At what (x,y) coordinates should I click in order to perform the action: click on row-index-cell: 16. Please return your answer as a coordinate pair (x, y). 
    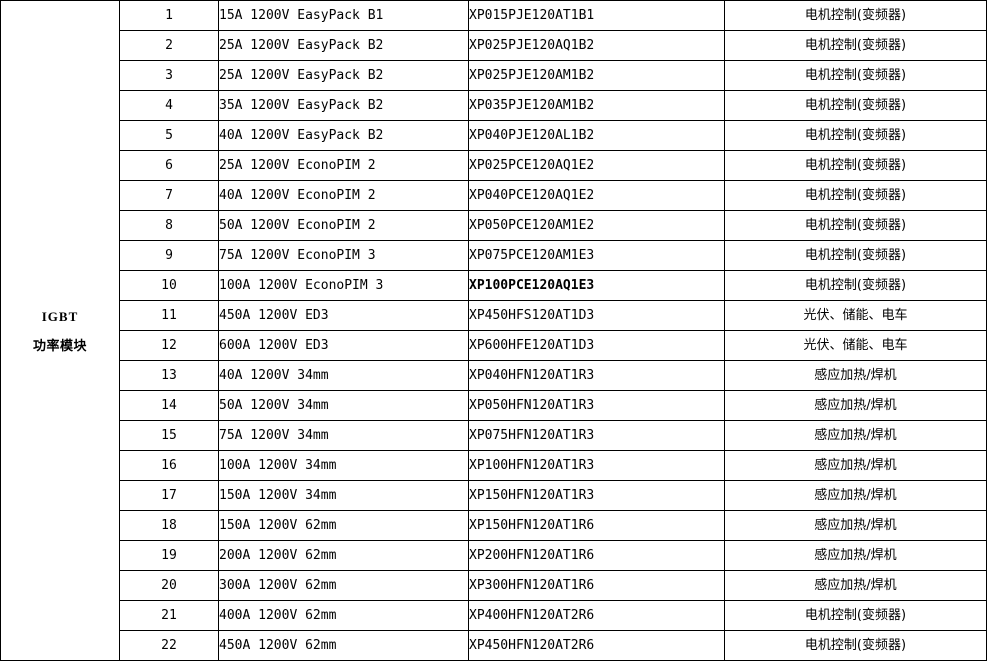
    Looking at the image, I should click on (169, 465).